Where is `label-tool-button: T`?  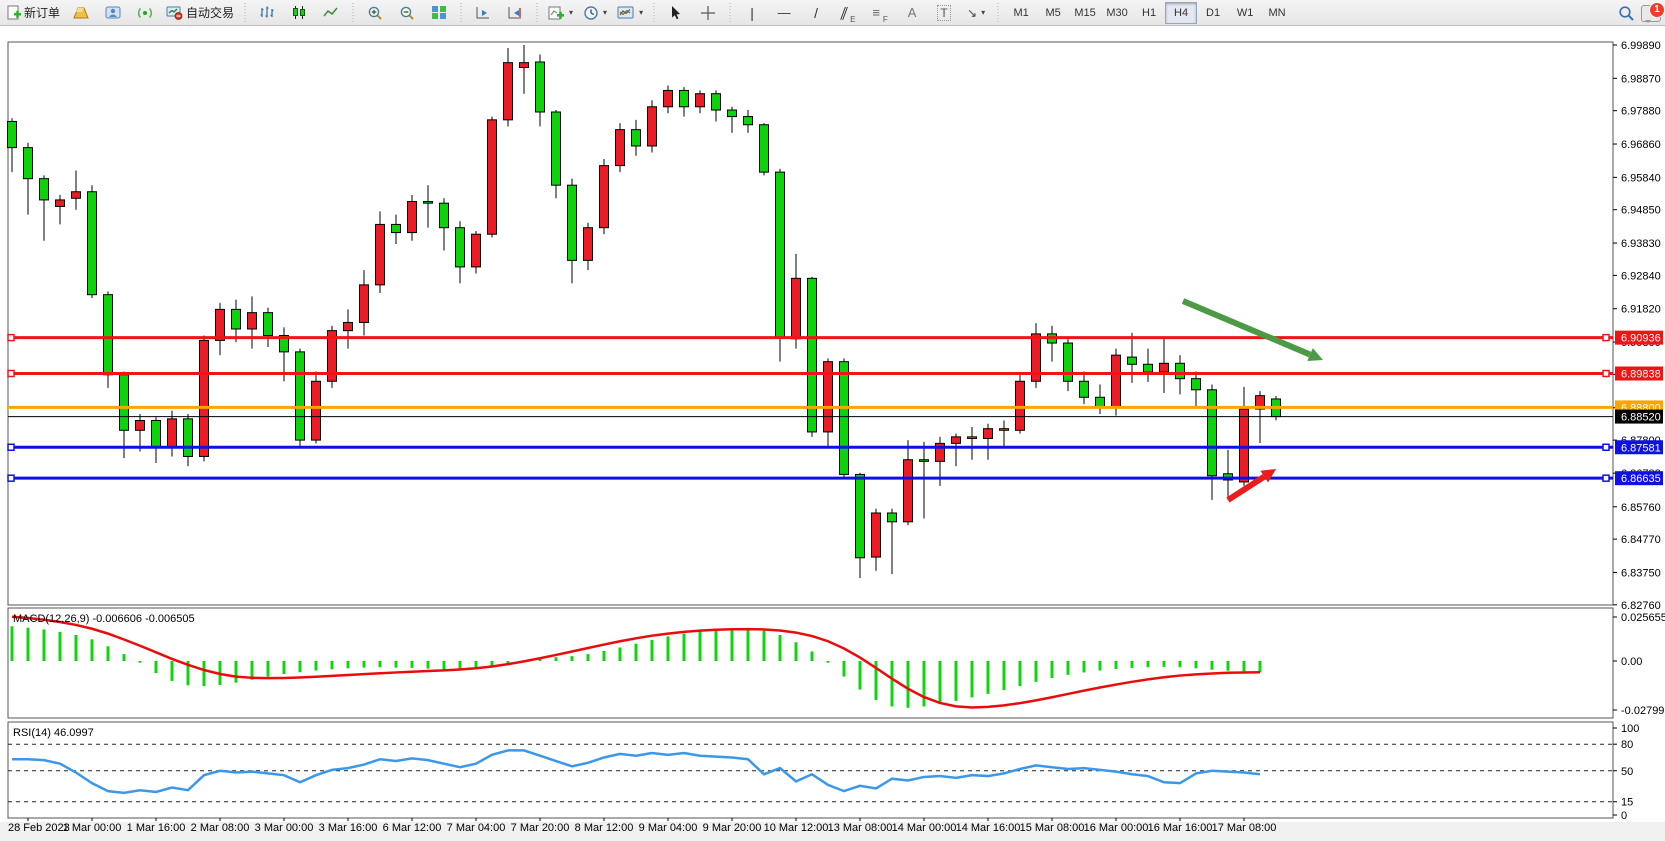 label-tool-button: T is located at coordinates (944, 13).